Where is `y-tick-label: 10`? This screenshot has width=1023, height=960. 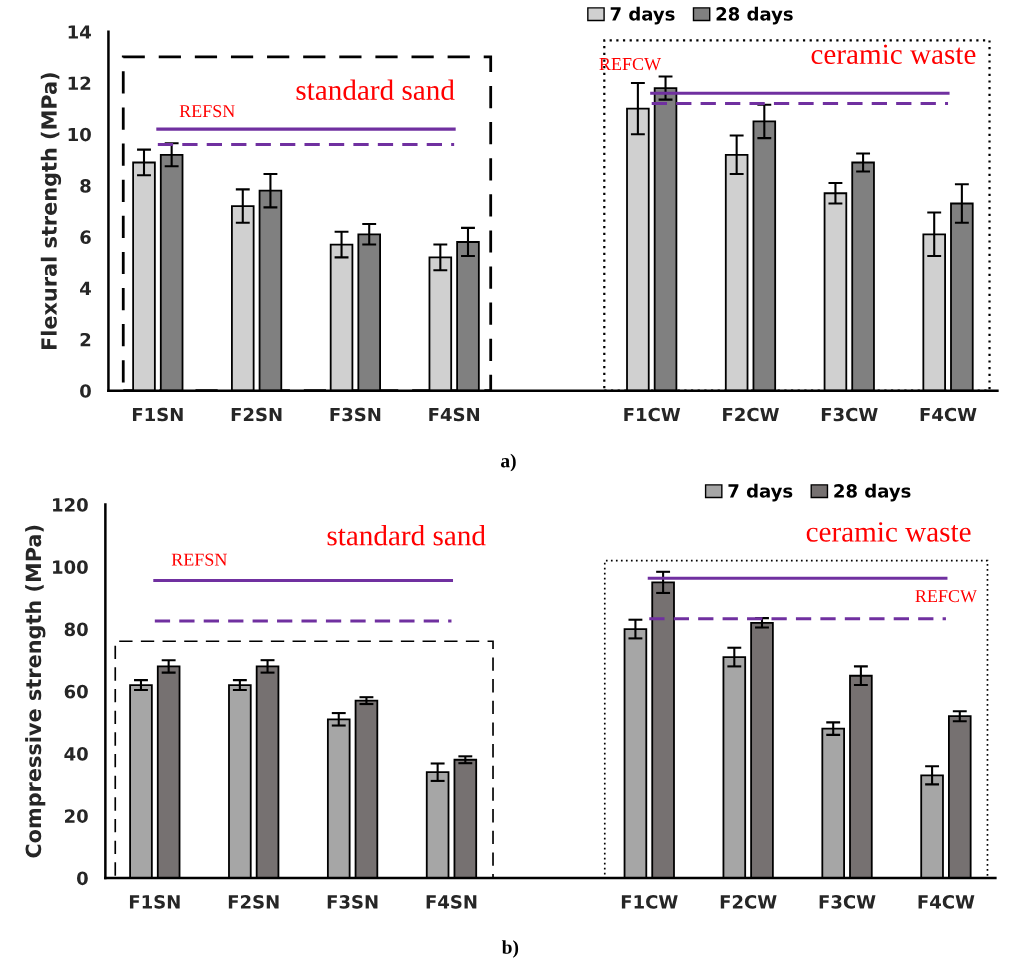 y-tick-label: 10 is located at coordinates (79, 134).